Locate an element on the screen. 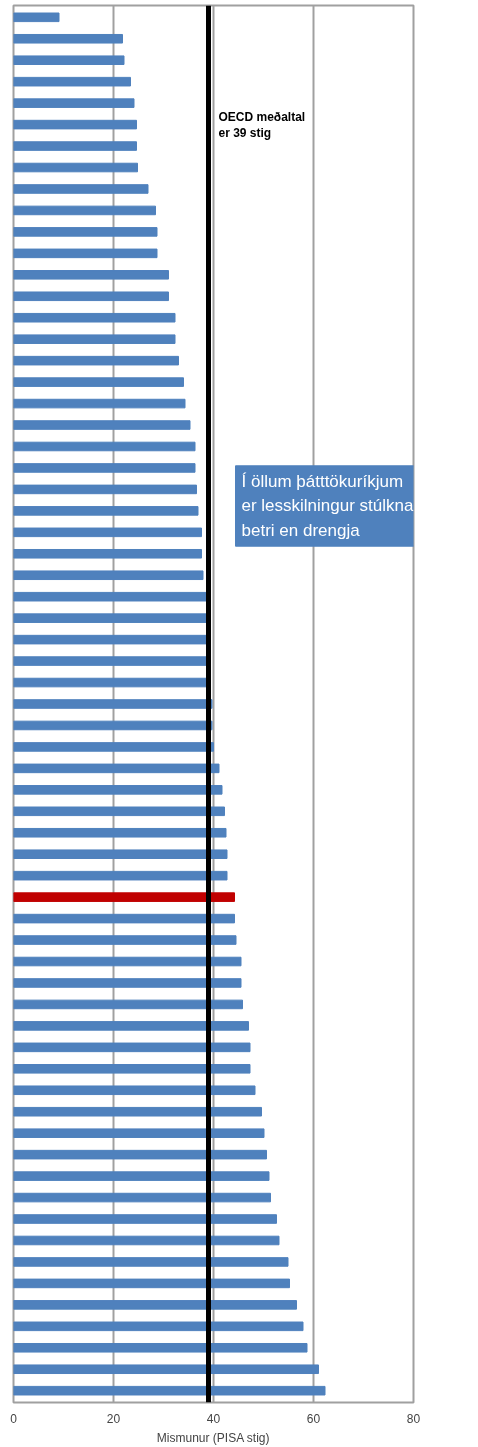 This screenshot has width=478, height=1447. ref-line-label: OECD meðaltal er 39 stig is located at coordinates (262, 125).